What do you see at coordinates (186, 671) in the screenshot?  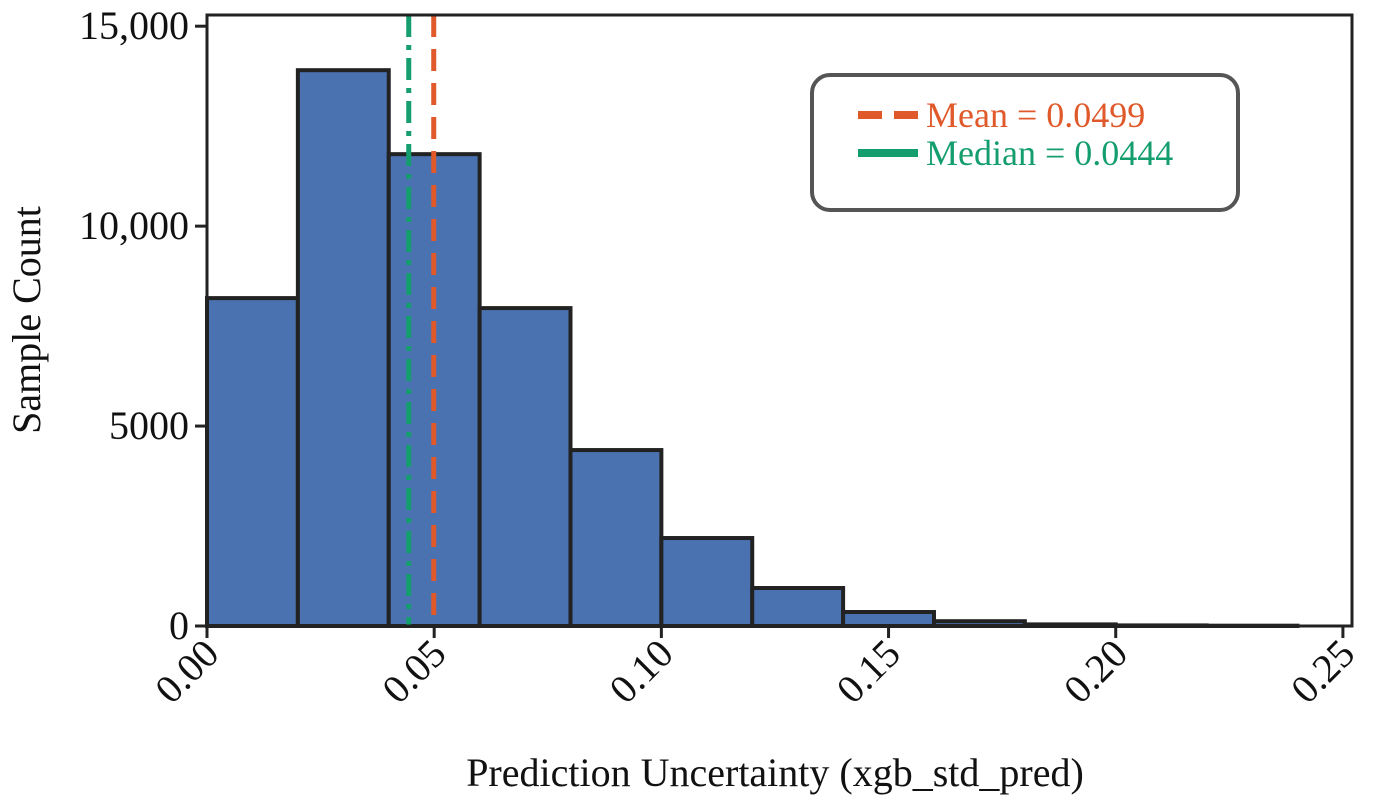 I see `x-tick-label: 0.00` at bounding box center [186, 671].